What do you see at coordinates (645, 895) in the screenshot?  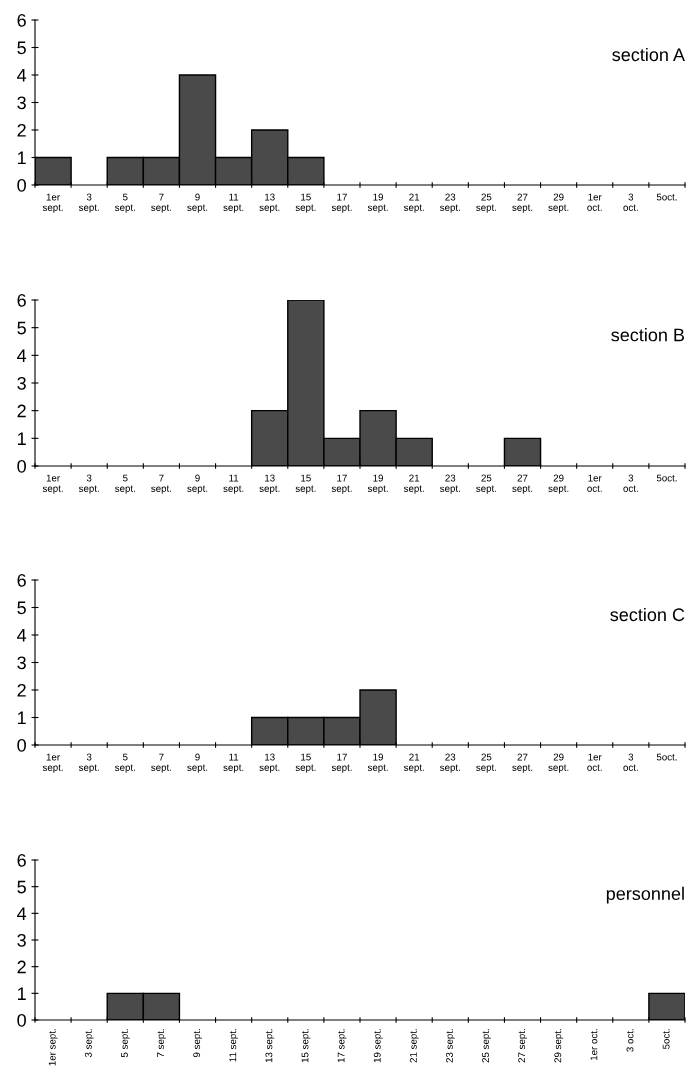 I see `text: personnel` at bounding box center [645, 895].